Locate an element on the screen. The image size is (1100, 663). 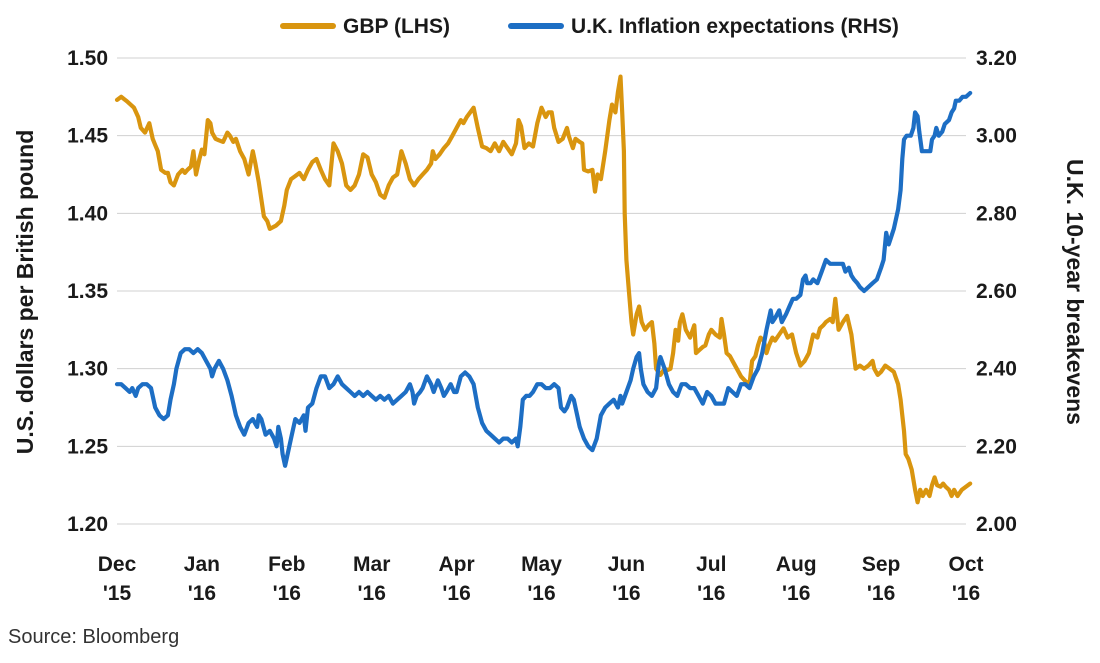
legend-label-inflation: U.K. Inflation expectations (RHS) is located at coordinates (735, 26).